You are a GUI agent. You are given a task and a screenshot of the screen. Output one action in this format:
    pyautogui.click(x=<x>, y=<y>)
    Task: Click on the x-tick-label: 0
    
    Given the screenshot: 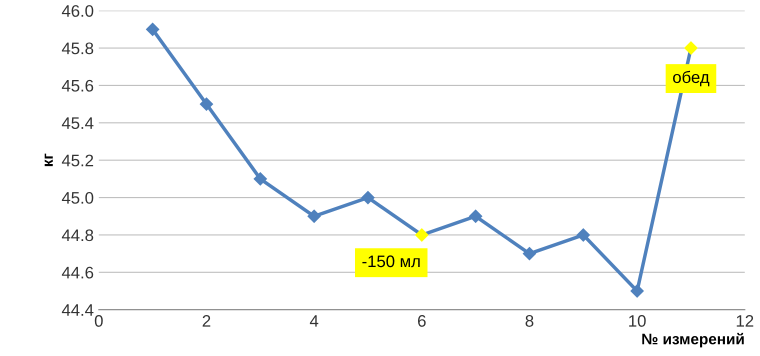 What is the action you would take?
    pyautogui.click(x=98, y=321)
    